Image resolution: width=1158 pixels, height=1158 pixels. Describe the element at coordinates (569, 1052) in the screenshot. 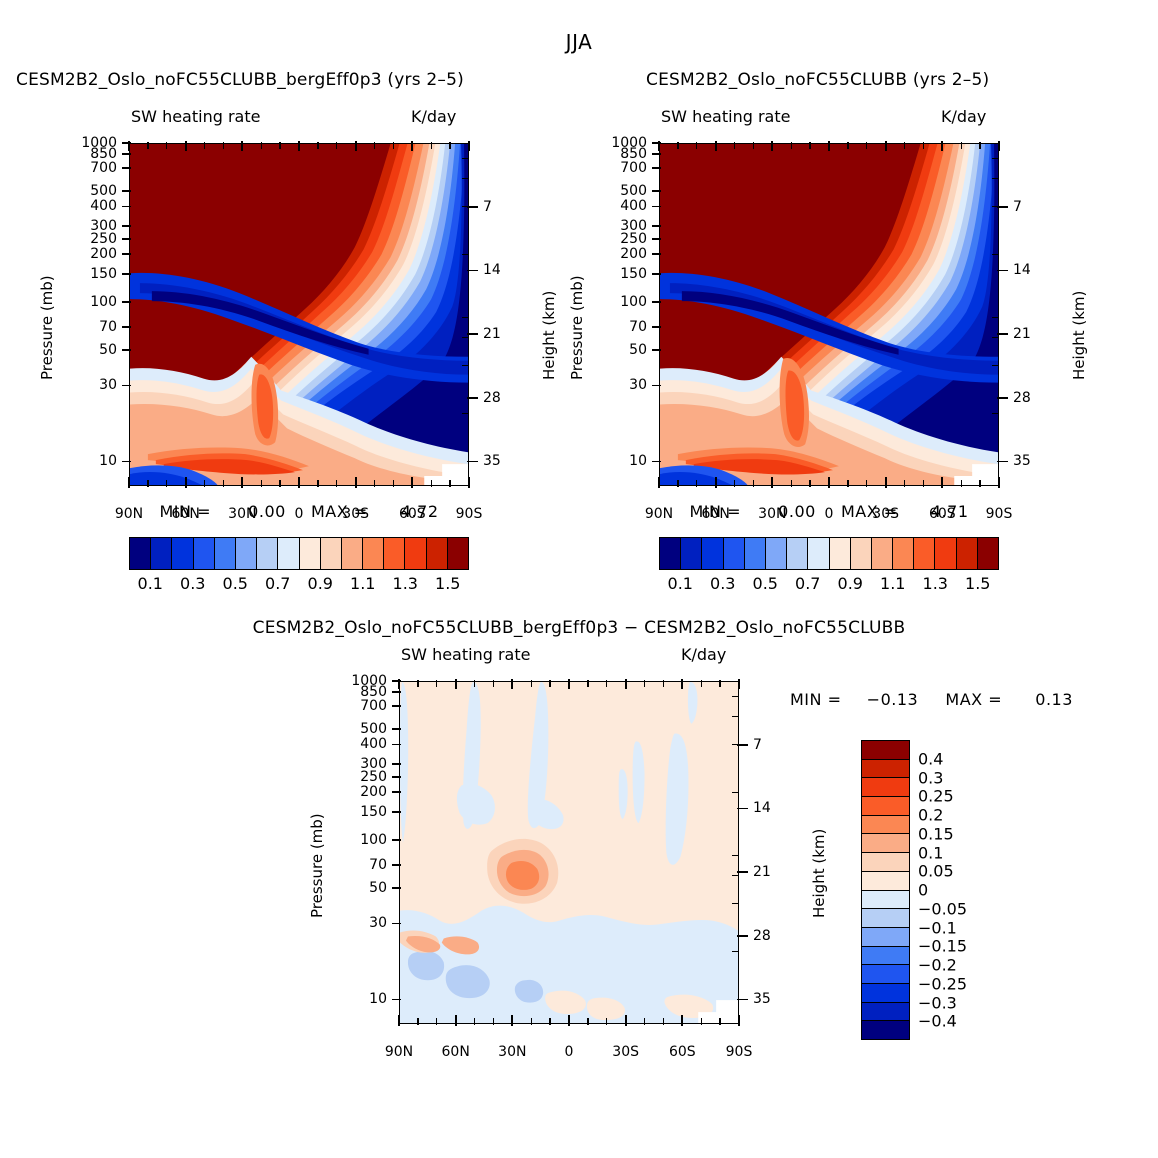

I see `lat-tick-label: 0` at that location.